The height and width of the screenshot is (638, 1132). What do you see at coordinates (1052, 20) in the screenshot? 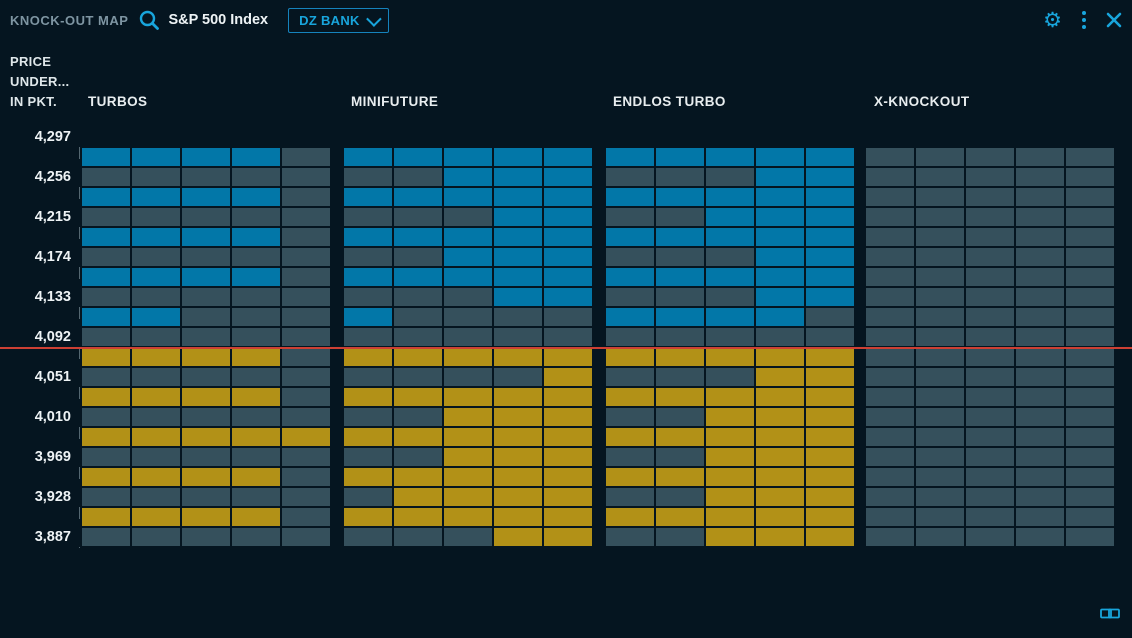
I see `gear-icon: ⚙` at bounding box center [1052, 20].